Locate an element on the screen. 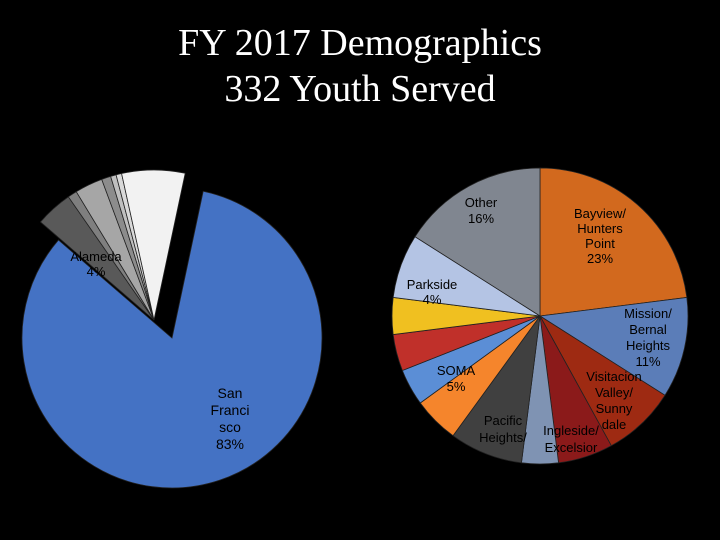 Image resolution: width=720 pixels, height=540 pixels. slice-label-line: Heights/ is located at coordinates (503, 437).